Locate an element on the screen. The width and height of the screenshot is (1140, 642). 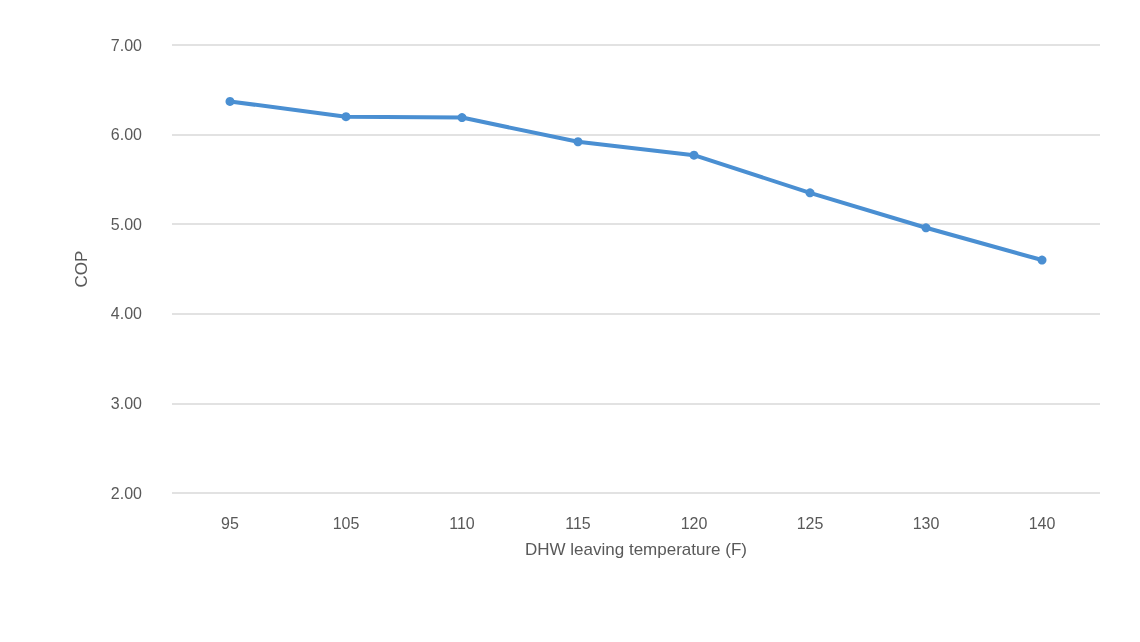
y-tick-label: 5.00 is located at coordinates (126, 224).